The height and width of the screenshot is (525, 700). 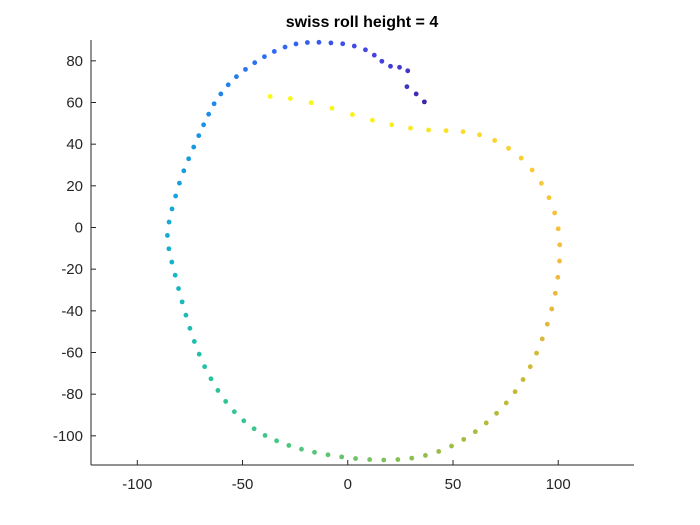 What do you see at coordinates (362, 22) in the screenshot?
I see `chart-title: swiss roll height = 4` at bounding box center [362, 22].